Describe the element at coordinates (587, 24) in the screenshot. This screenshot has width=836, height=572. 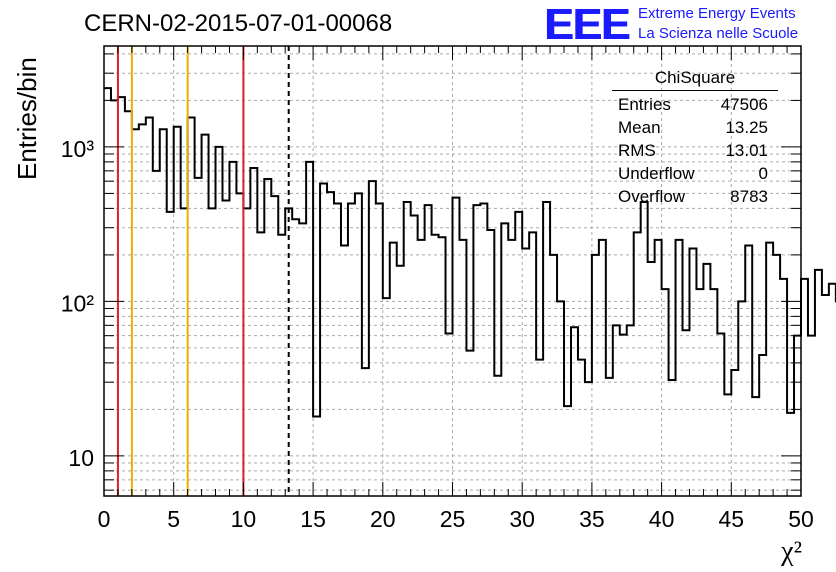
I see `eee-logo-letters: EEE` at that location.